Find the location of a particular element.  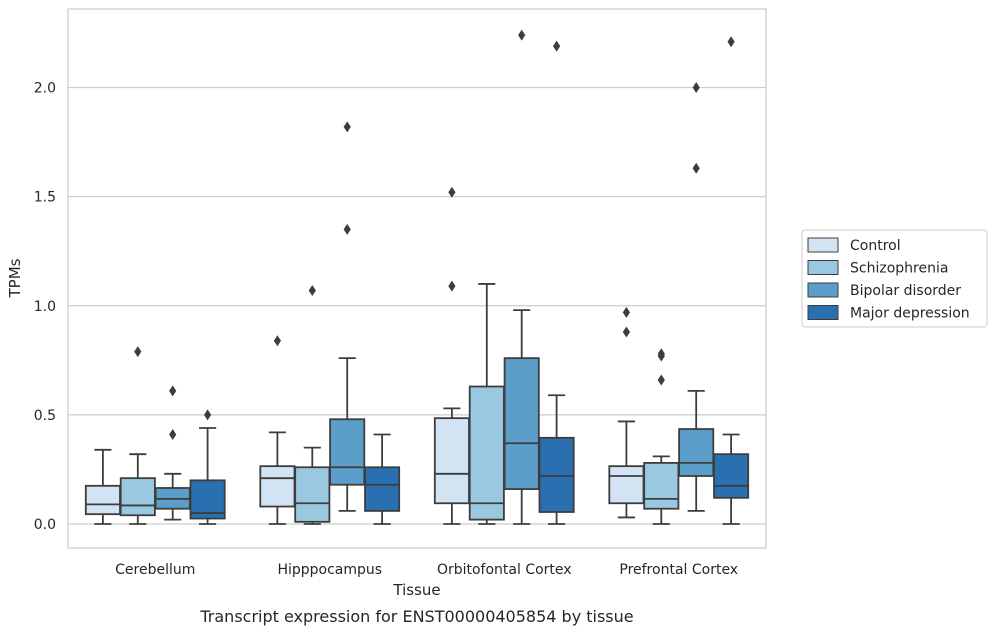

legend-frame is located at coordinates (894, 278).